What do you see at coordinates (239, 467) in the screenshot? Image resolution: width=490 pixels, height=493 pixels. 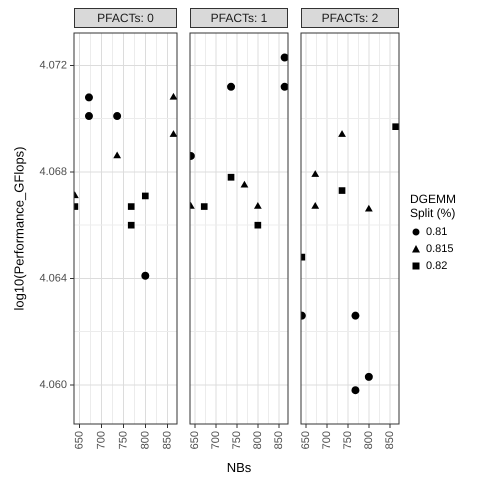 I see `x-axis-title: NBs` at bounding box center [239, 467].